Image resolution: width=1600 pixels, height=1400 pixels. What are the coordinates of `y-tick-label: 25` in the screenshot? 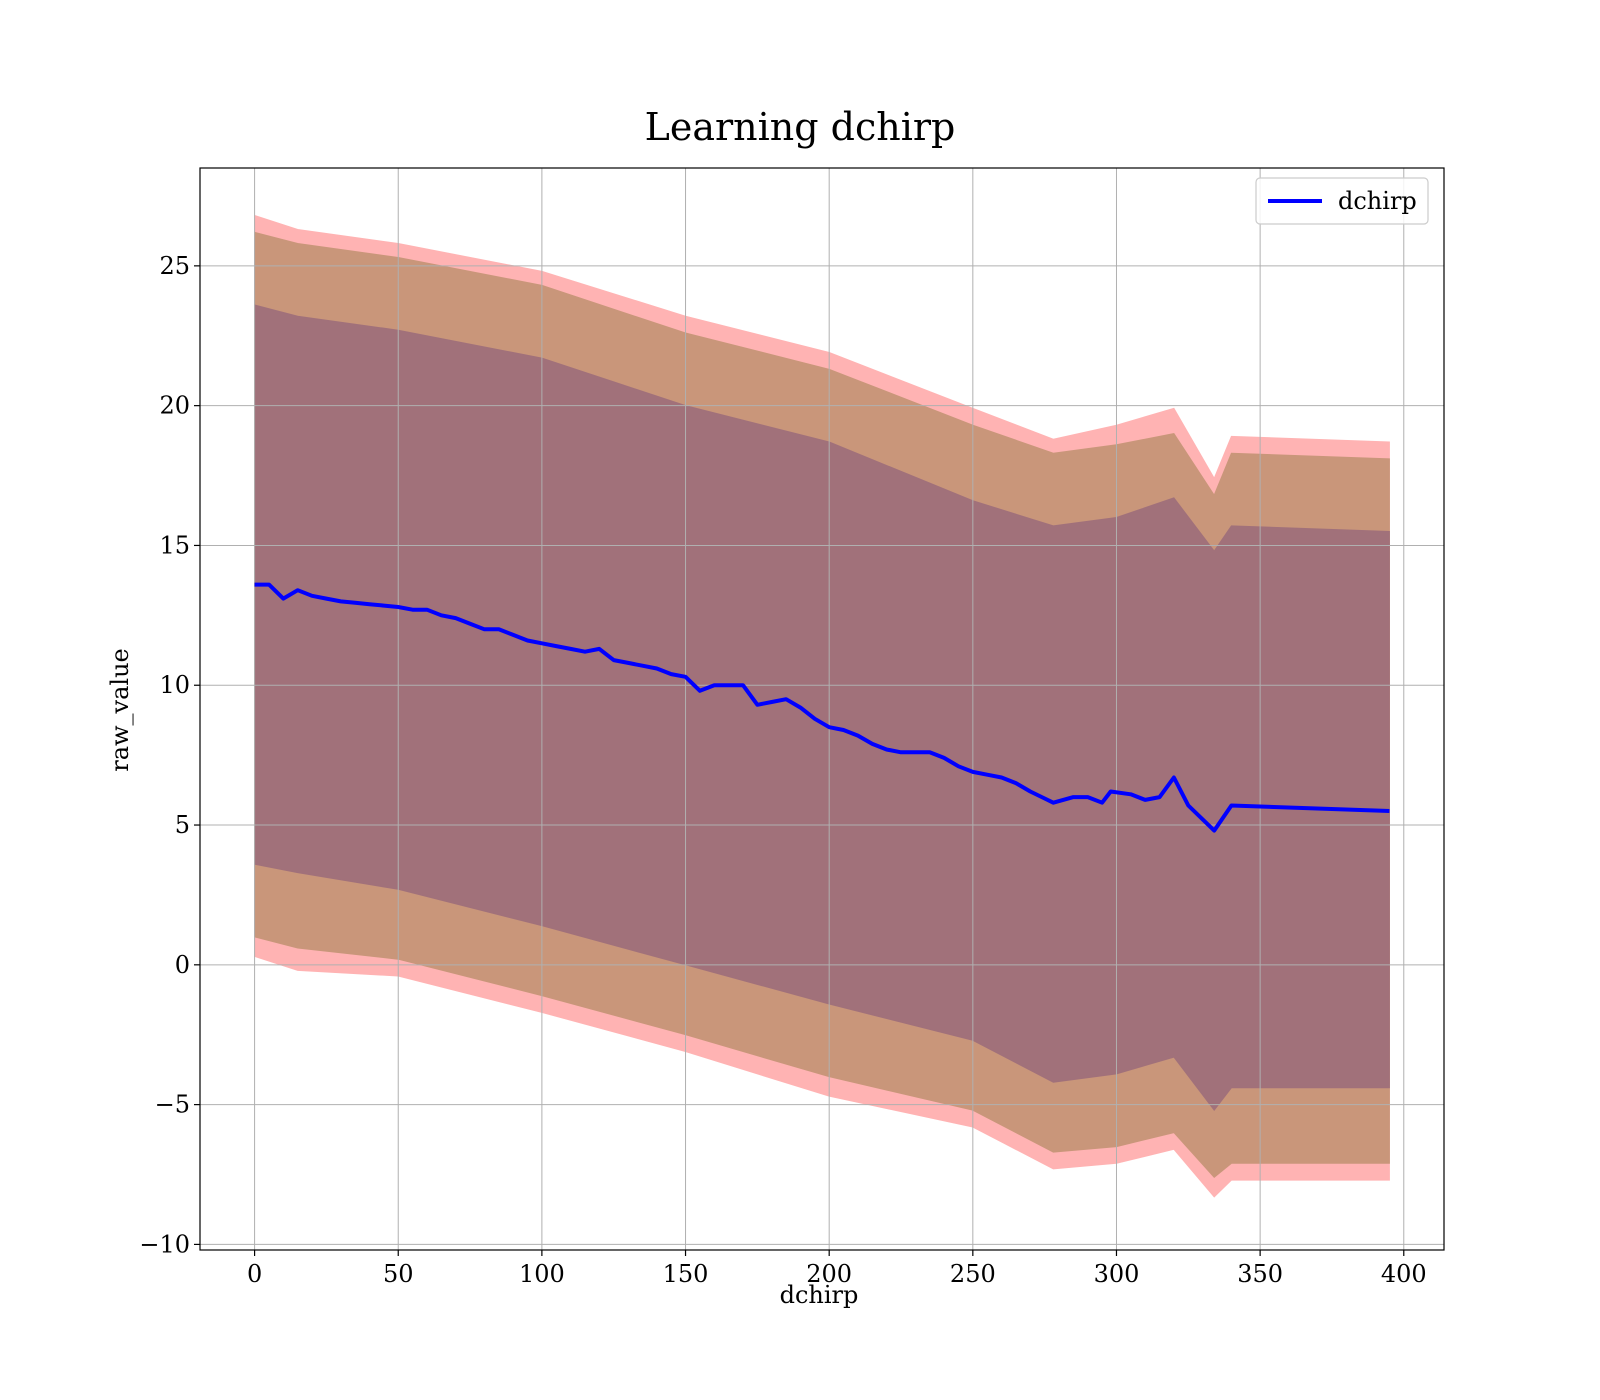 It's located at (174, 266).